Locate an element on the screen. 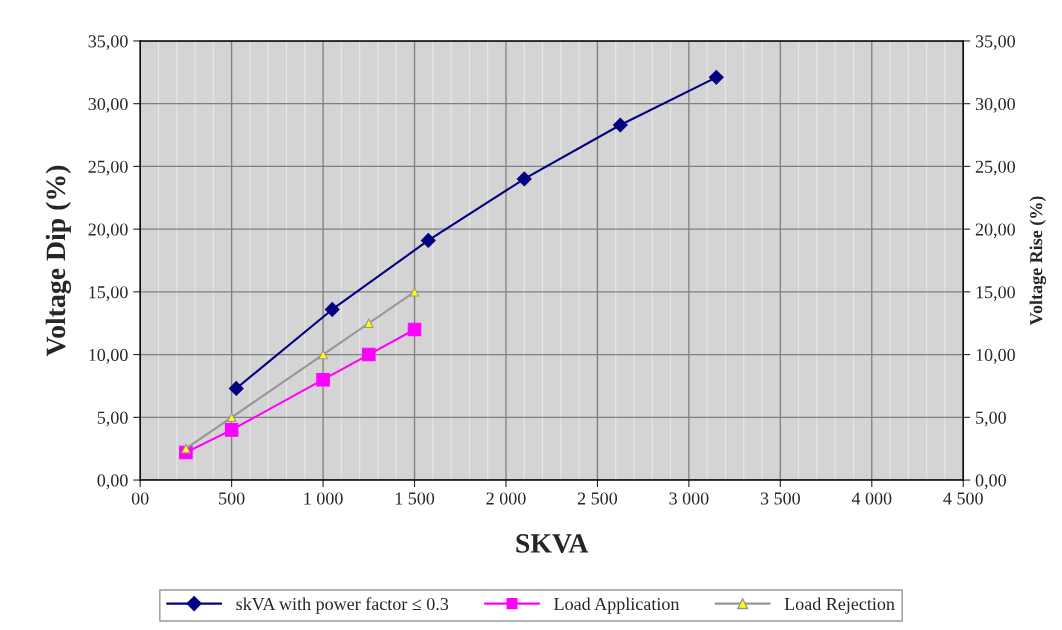 Image resolution: width=1062 pixels, height=630 pixels. x-tick-label: 4 000 is located at coordinates (871, 498).